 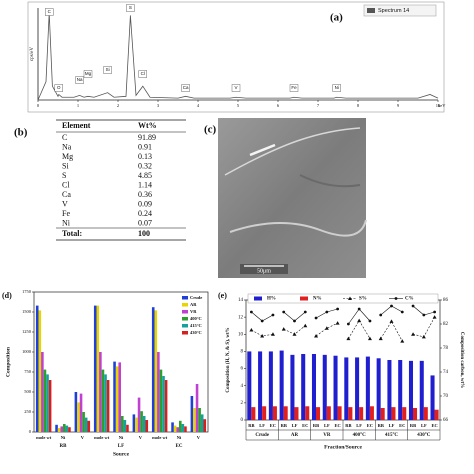 I want to click on legend-label: VR, so click(x=193, y=311).